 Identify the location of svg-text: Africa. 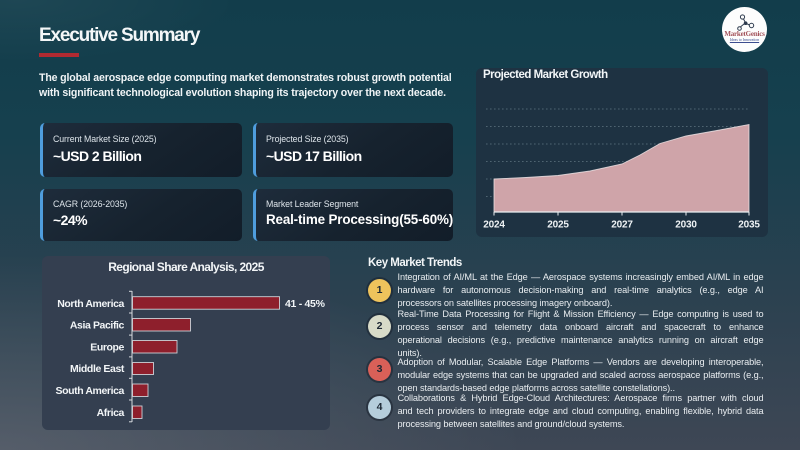
(111, 413).